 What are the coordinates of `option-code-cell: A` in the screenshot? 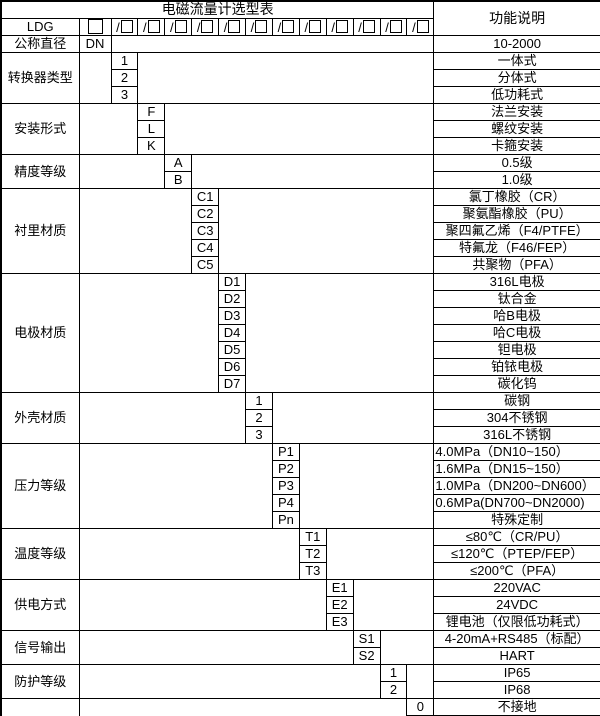 It's located at (178, 163).